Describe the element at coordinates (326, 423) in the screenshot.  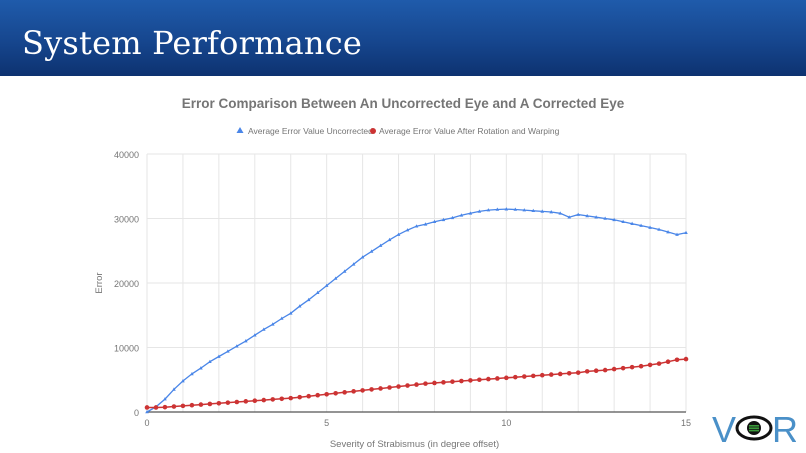
I see `x-tick-label: 5` at that location.